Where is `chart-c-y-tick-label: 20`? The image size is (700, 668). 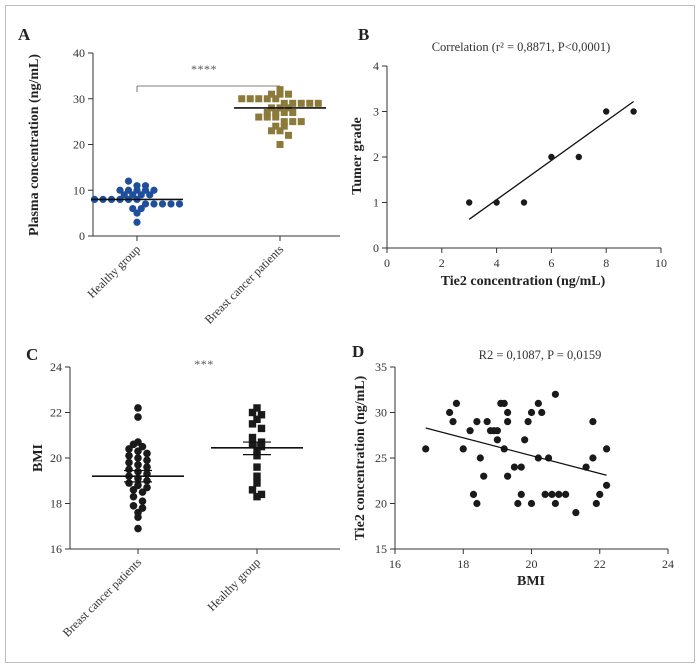 chart-c-y-tick-label: 20 is located at coordinates (56, 458).